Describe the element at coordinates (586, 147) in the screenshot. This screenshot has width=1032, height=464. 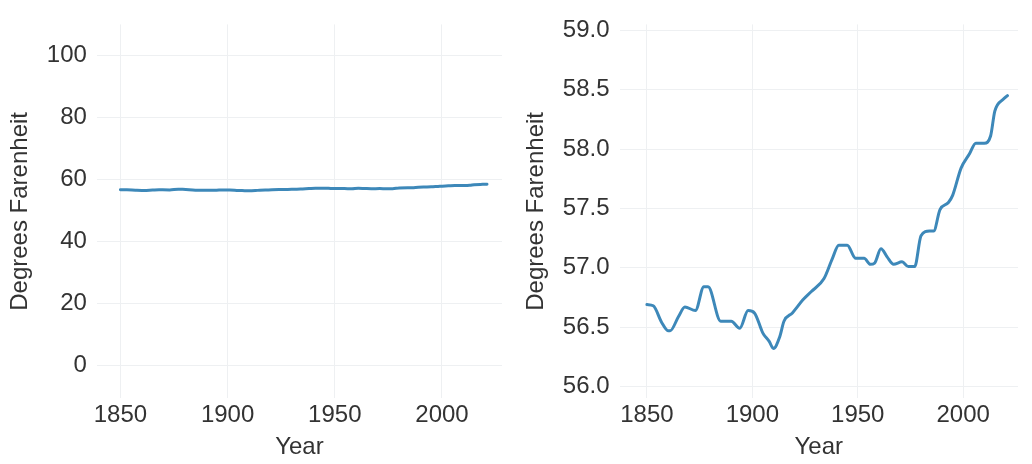
I see `y-tick-label: 58.0` at that location.